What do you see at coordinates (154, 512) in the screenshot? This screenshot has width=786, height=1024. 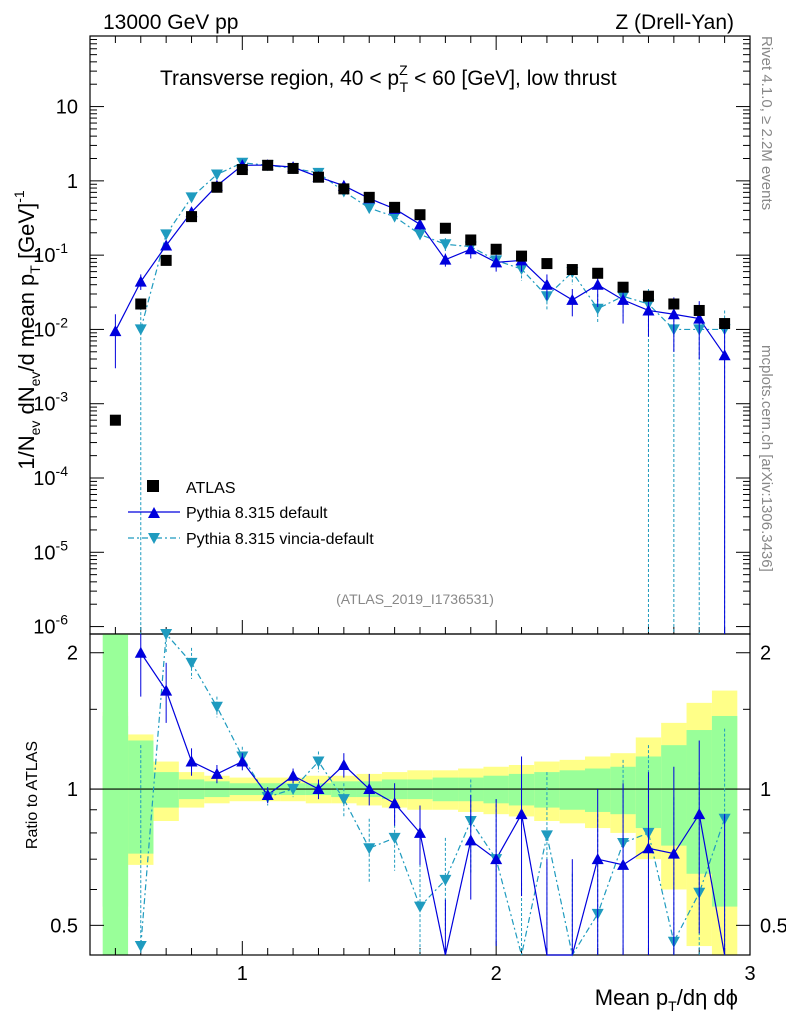 I see `legend-pythia-marker` at bounding box center [154, 512].